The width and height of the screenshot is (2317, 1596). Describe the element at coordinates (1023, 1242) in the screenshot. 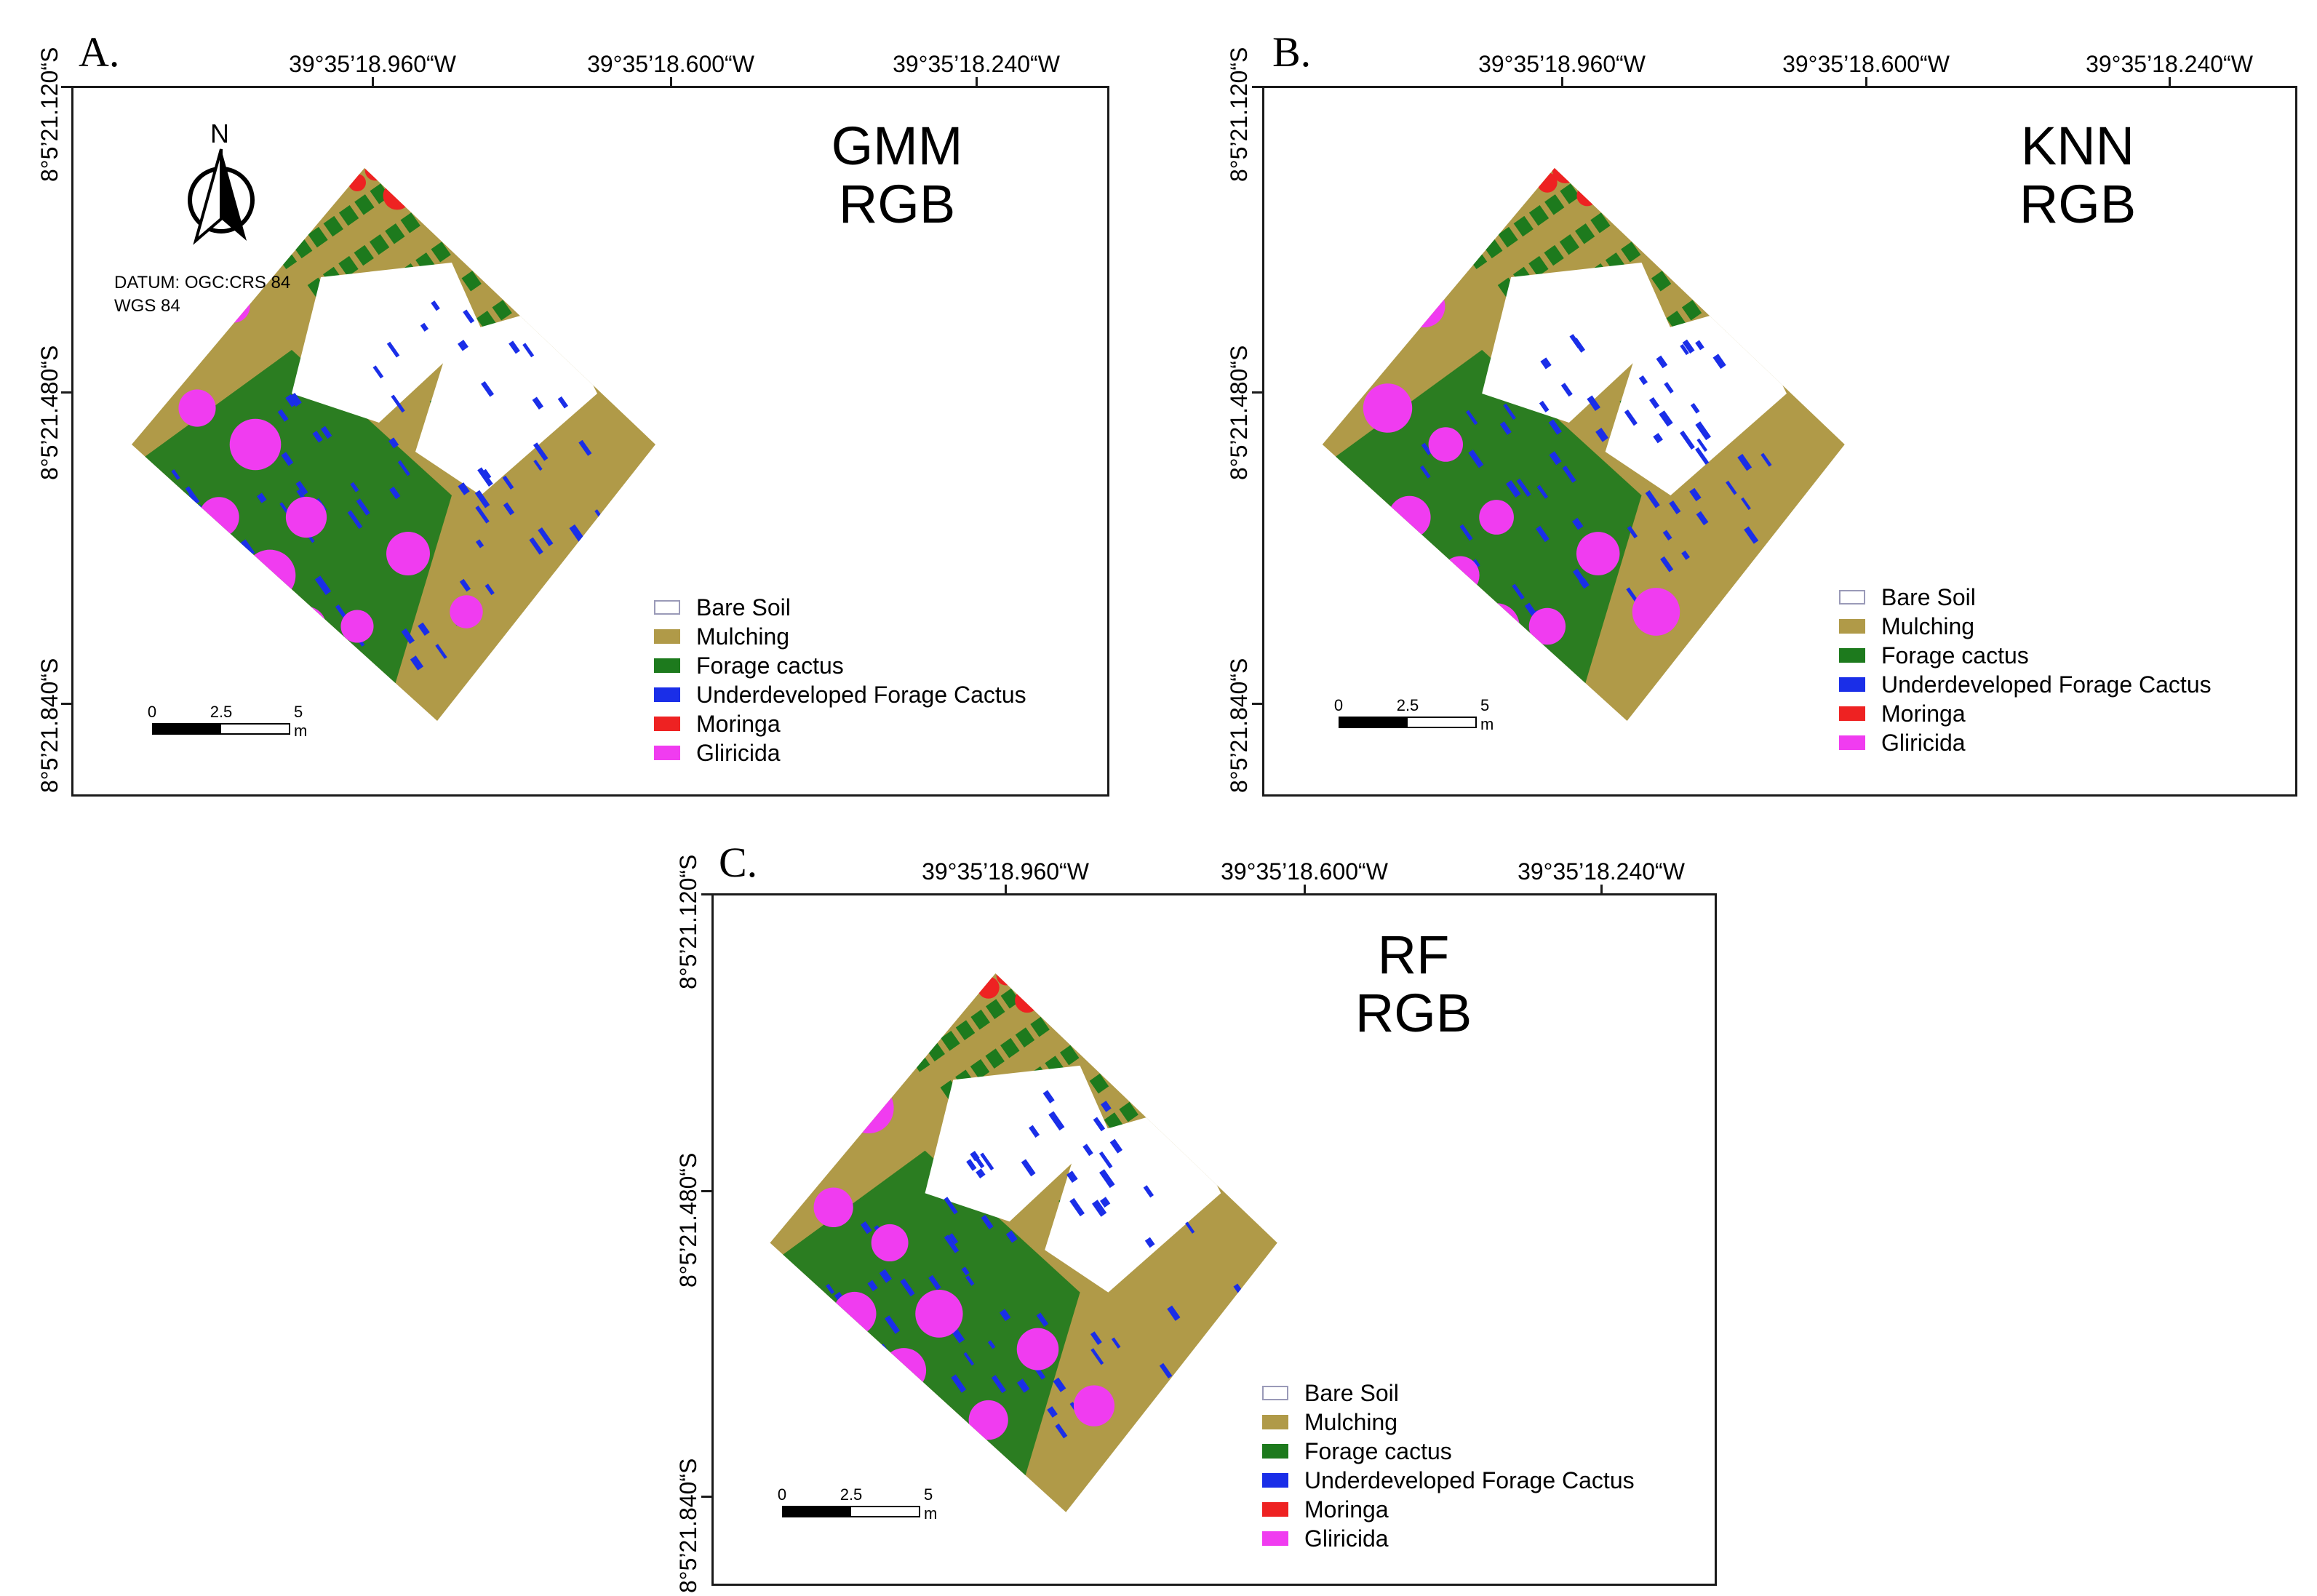

I see `field-parcel` at that location.